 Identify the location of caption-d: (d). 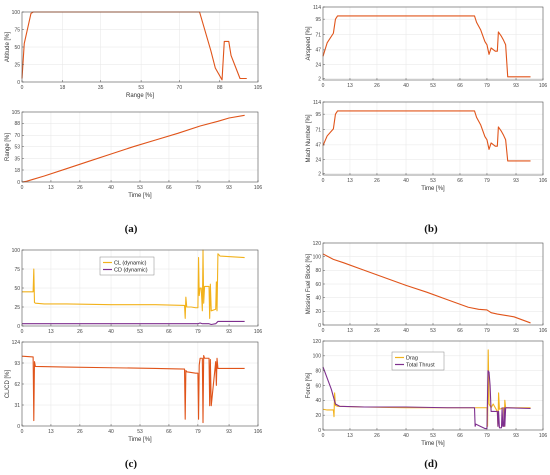
(431, 464).